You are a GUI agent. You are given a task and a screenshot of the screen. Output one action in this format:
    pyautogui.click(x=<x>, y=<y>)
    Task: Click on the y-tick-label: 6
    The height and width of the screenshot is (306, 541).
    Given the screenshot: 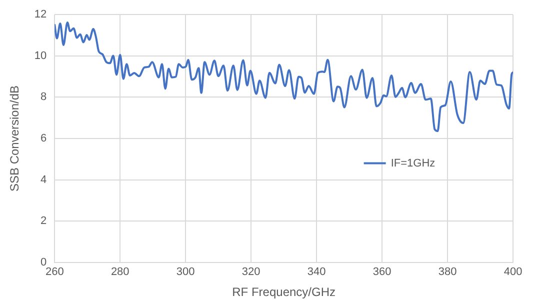 What is the action you would take?
    pyautogui.click(x=43, y=138)
    